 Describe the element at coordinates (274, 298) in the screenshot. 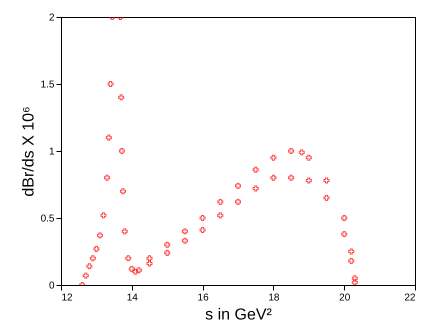

I see `x-tick-label: 18` at that location.